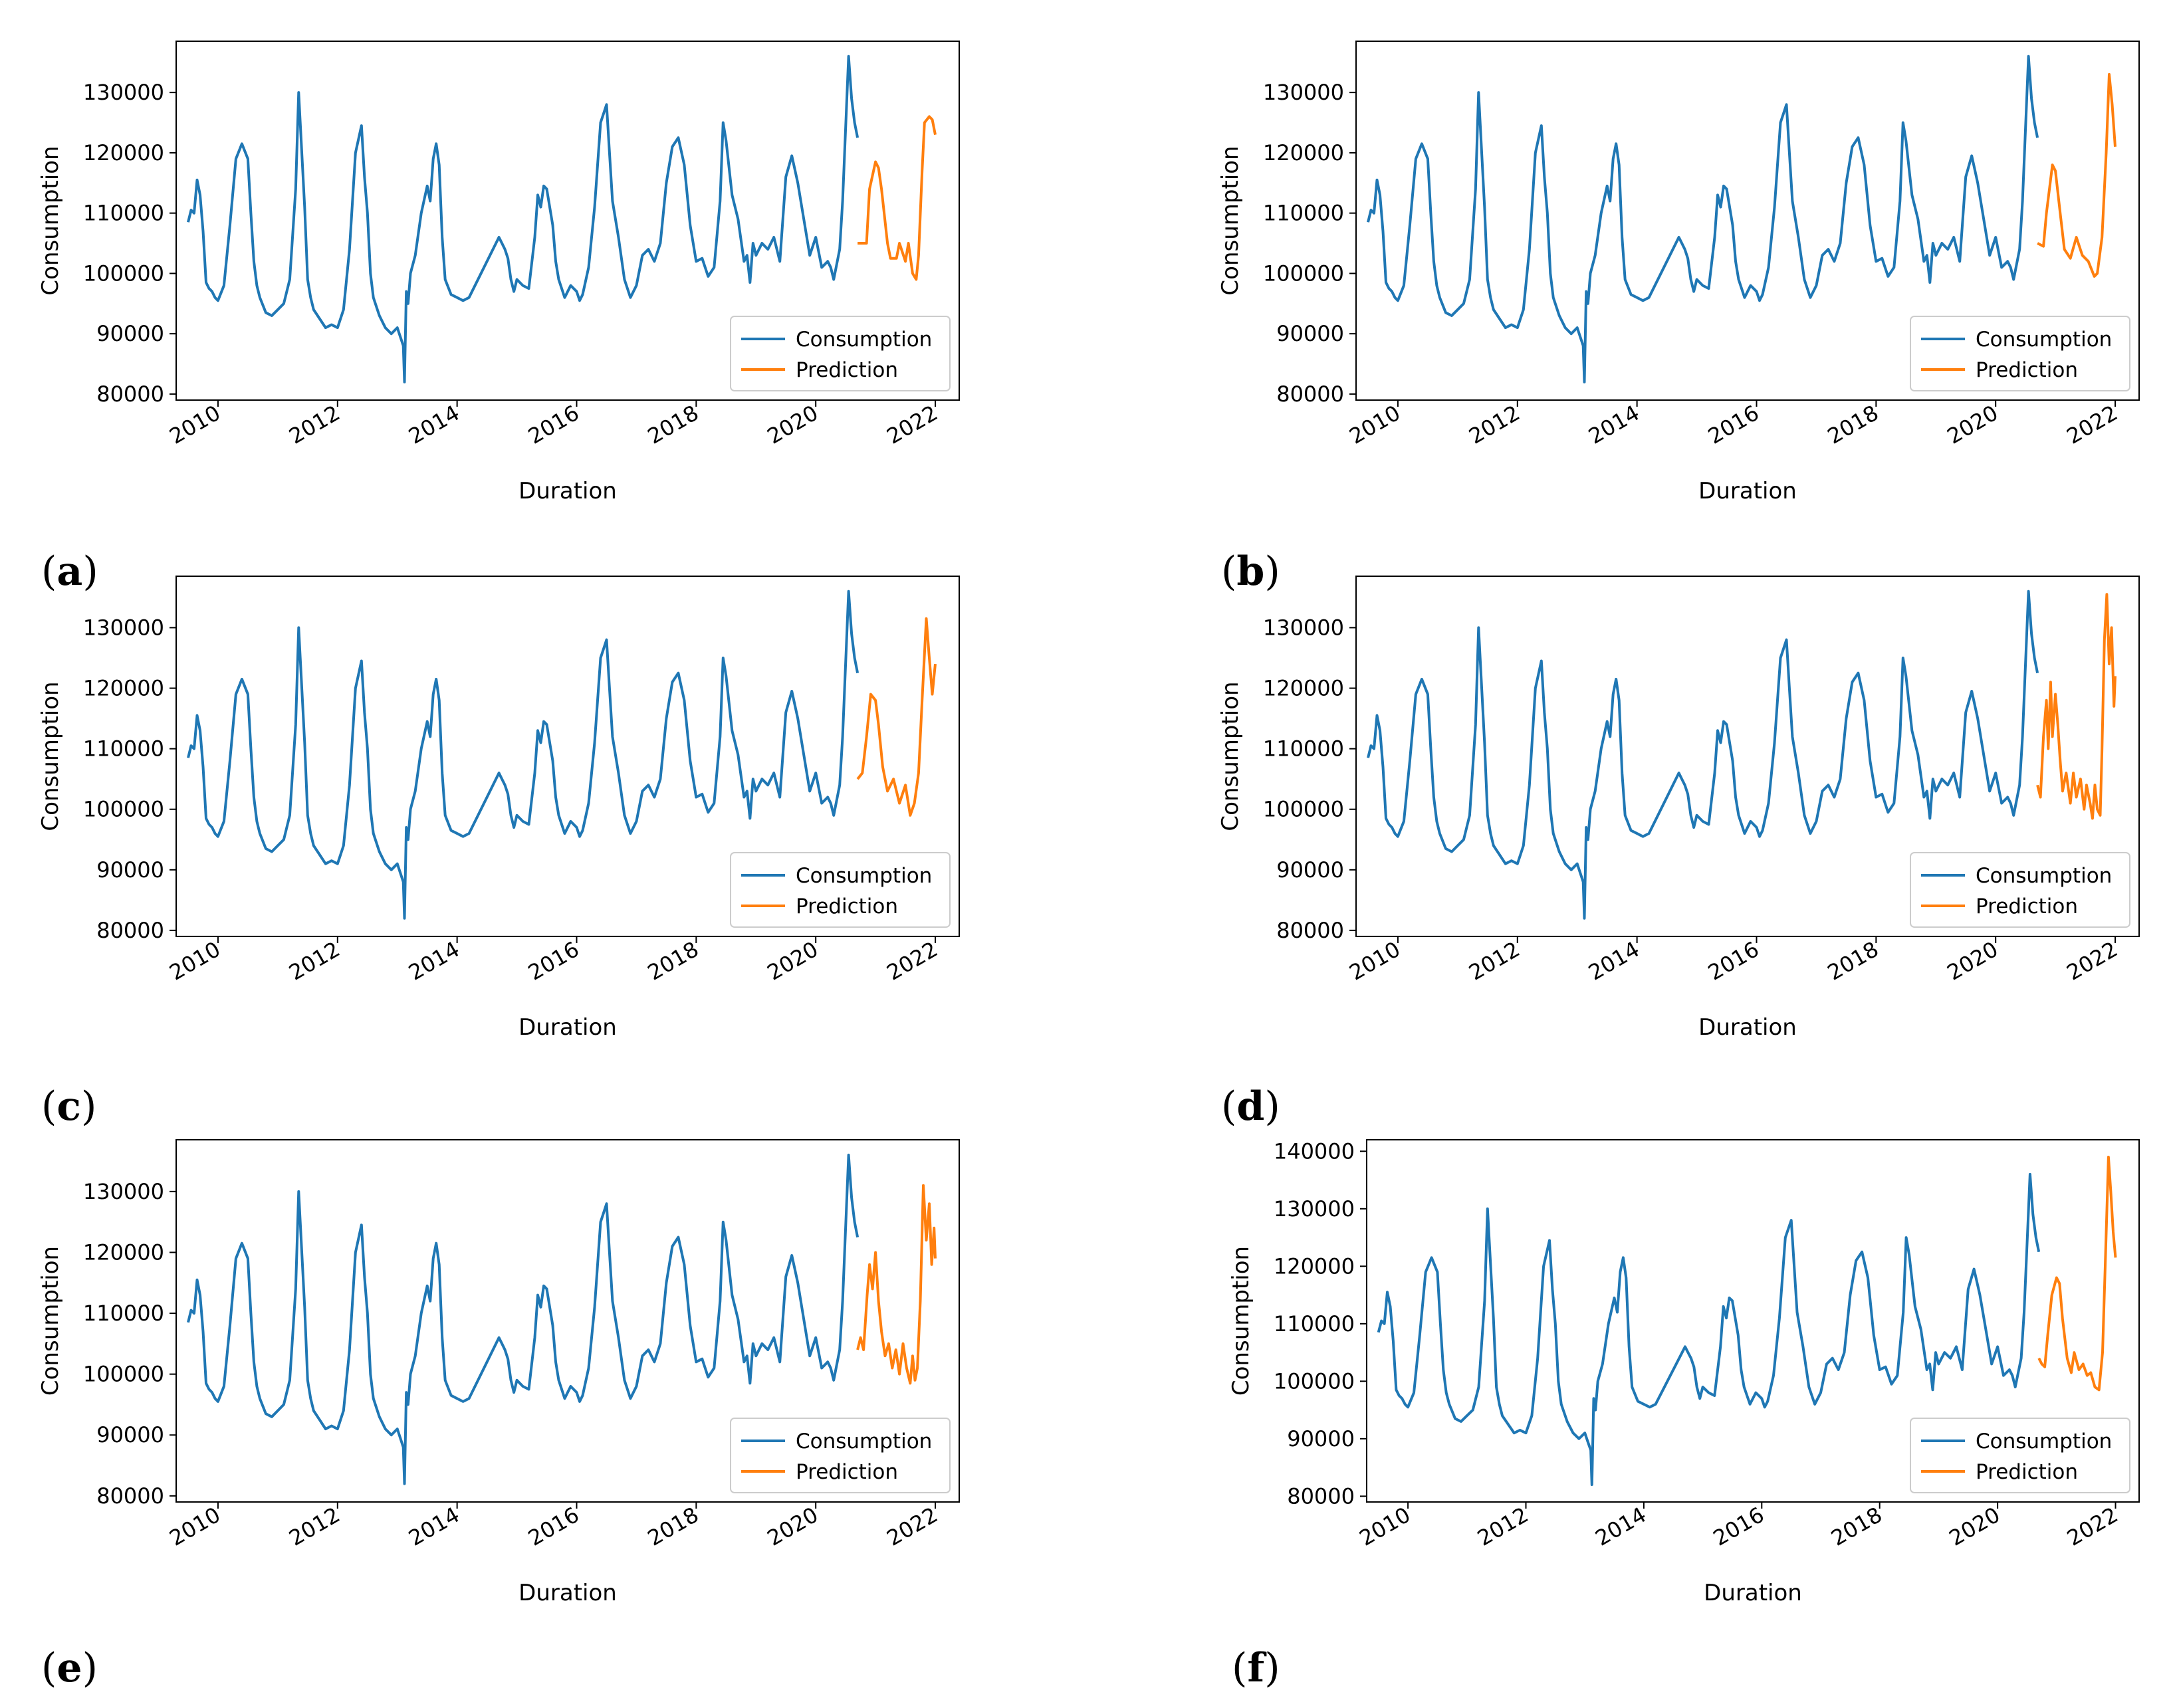  I want to click on panel-label: (f), so click(1256, 1668).